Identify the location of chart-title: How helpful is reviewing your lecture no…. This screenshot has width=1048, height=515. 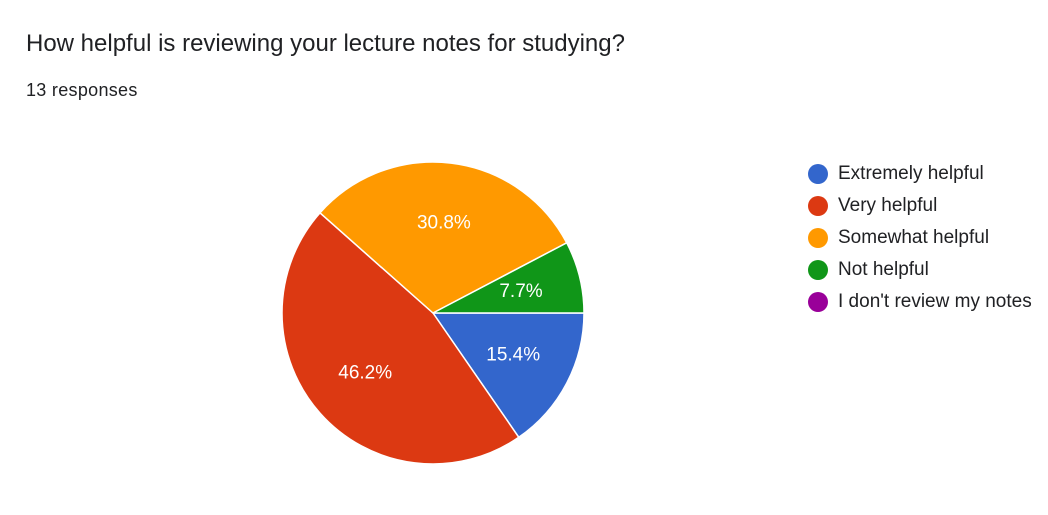
(325, 43).